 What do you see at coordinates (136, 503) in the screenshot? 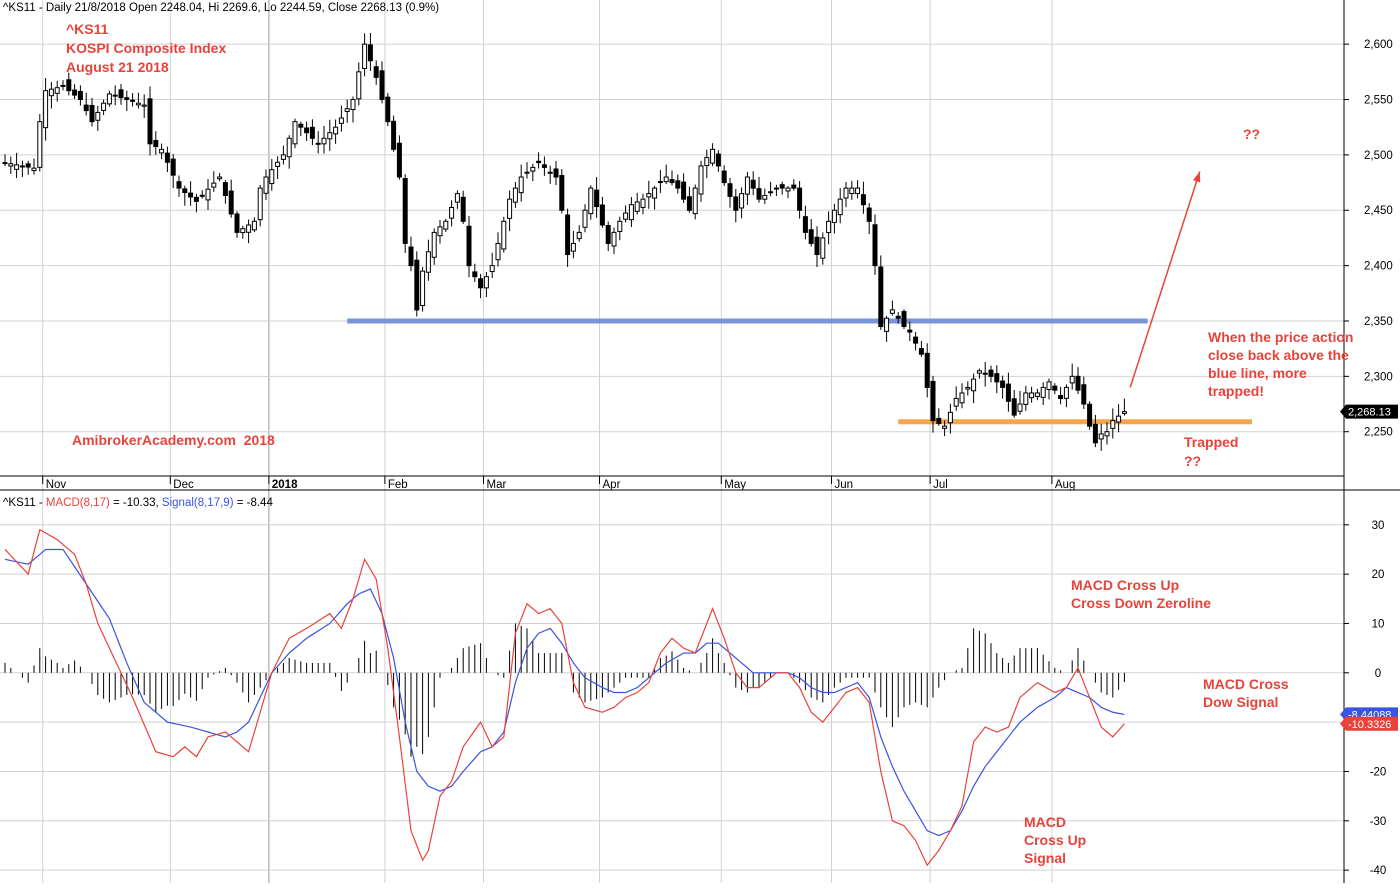
I see `macd-header-macd-value: = -10.33,` at bounding box center [136, 503].